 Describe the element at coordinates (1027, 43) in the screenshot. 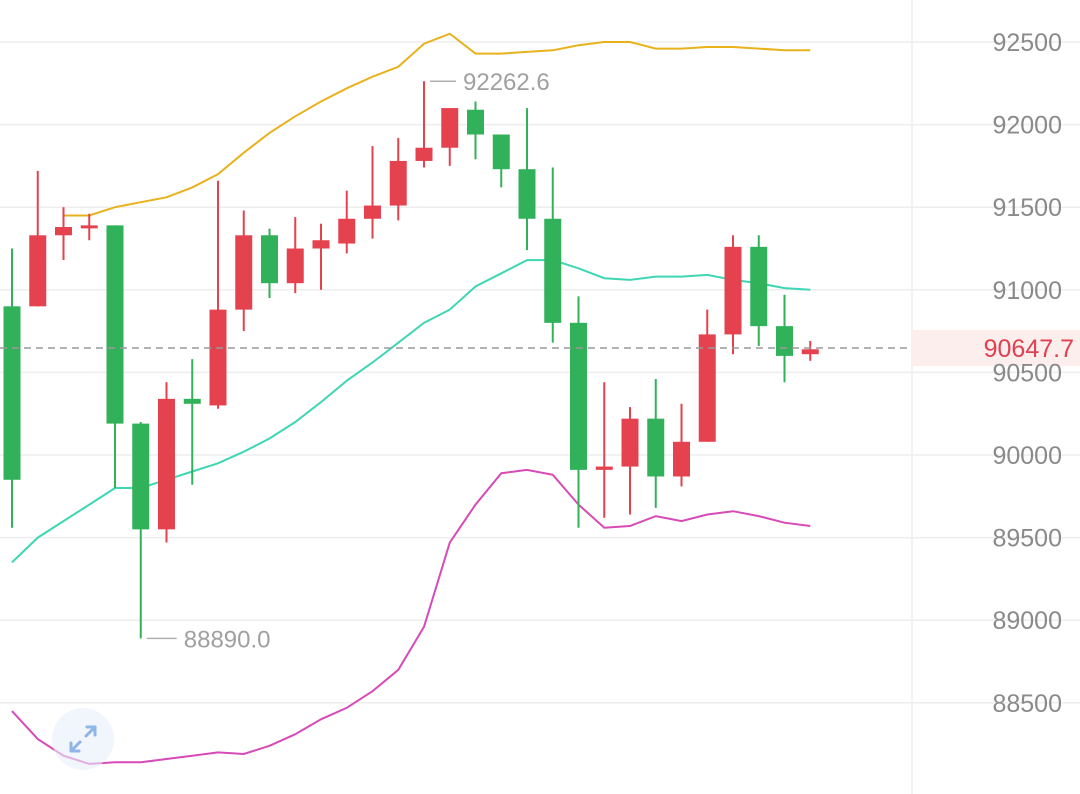

I see `y-tick-label: 92500` at that location.